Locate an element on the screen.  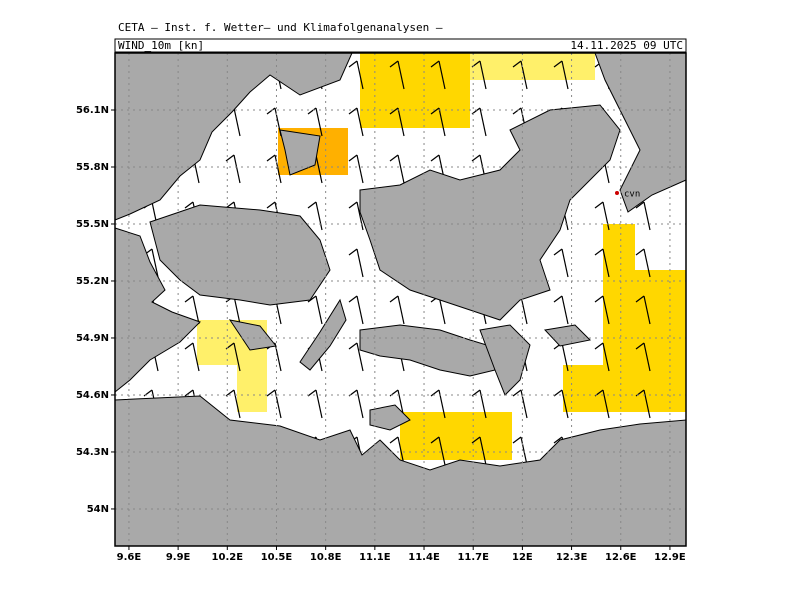
lon-tick-label: 10.8E is located at coordinates (326, 557).